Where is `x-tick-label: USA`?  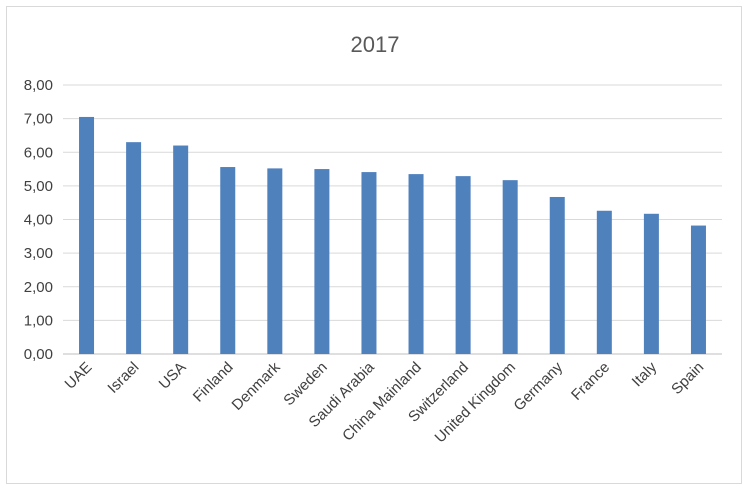 x-tick-label: USA is located at coordinates (173, 376).